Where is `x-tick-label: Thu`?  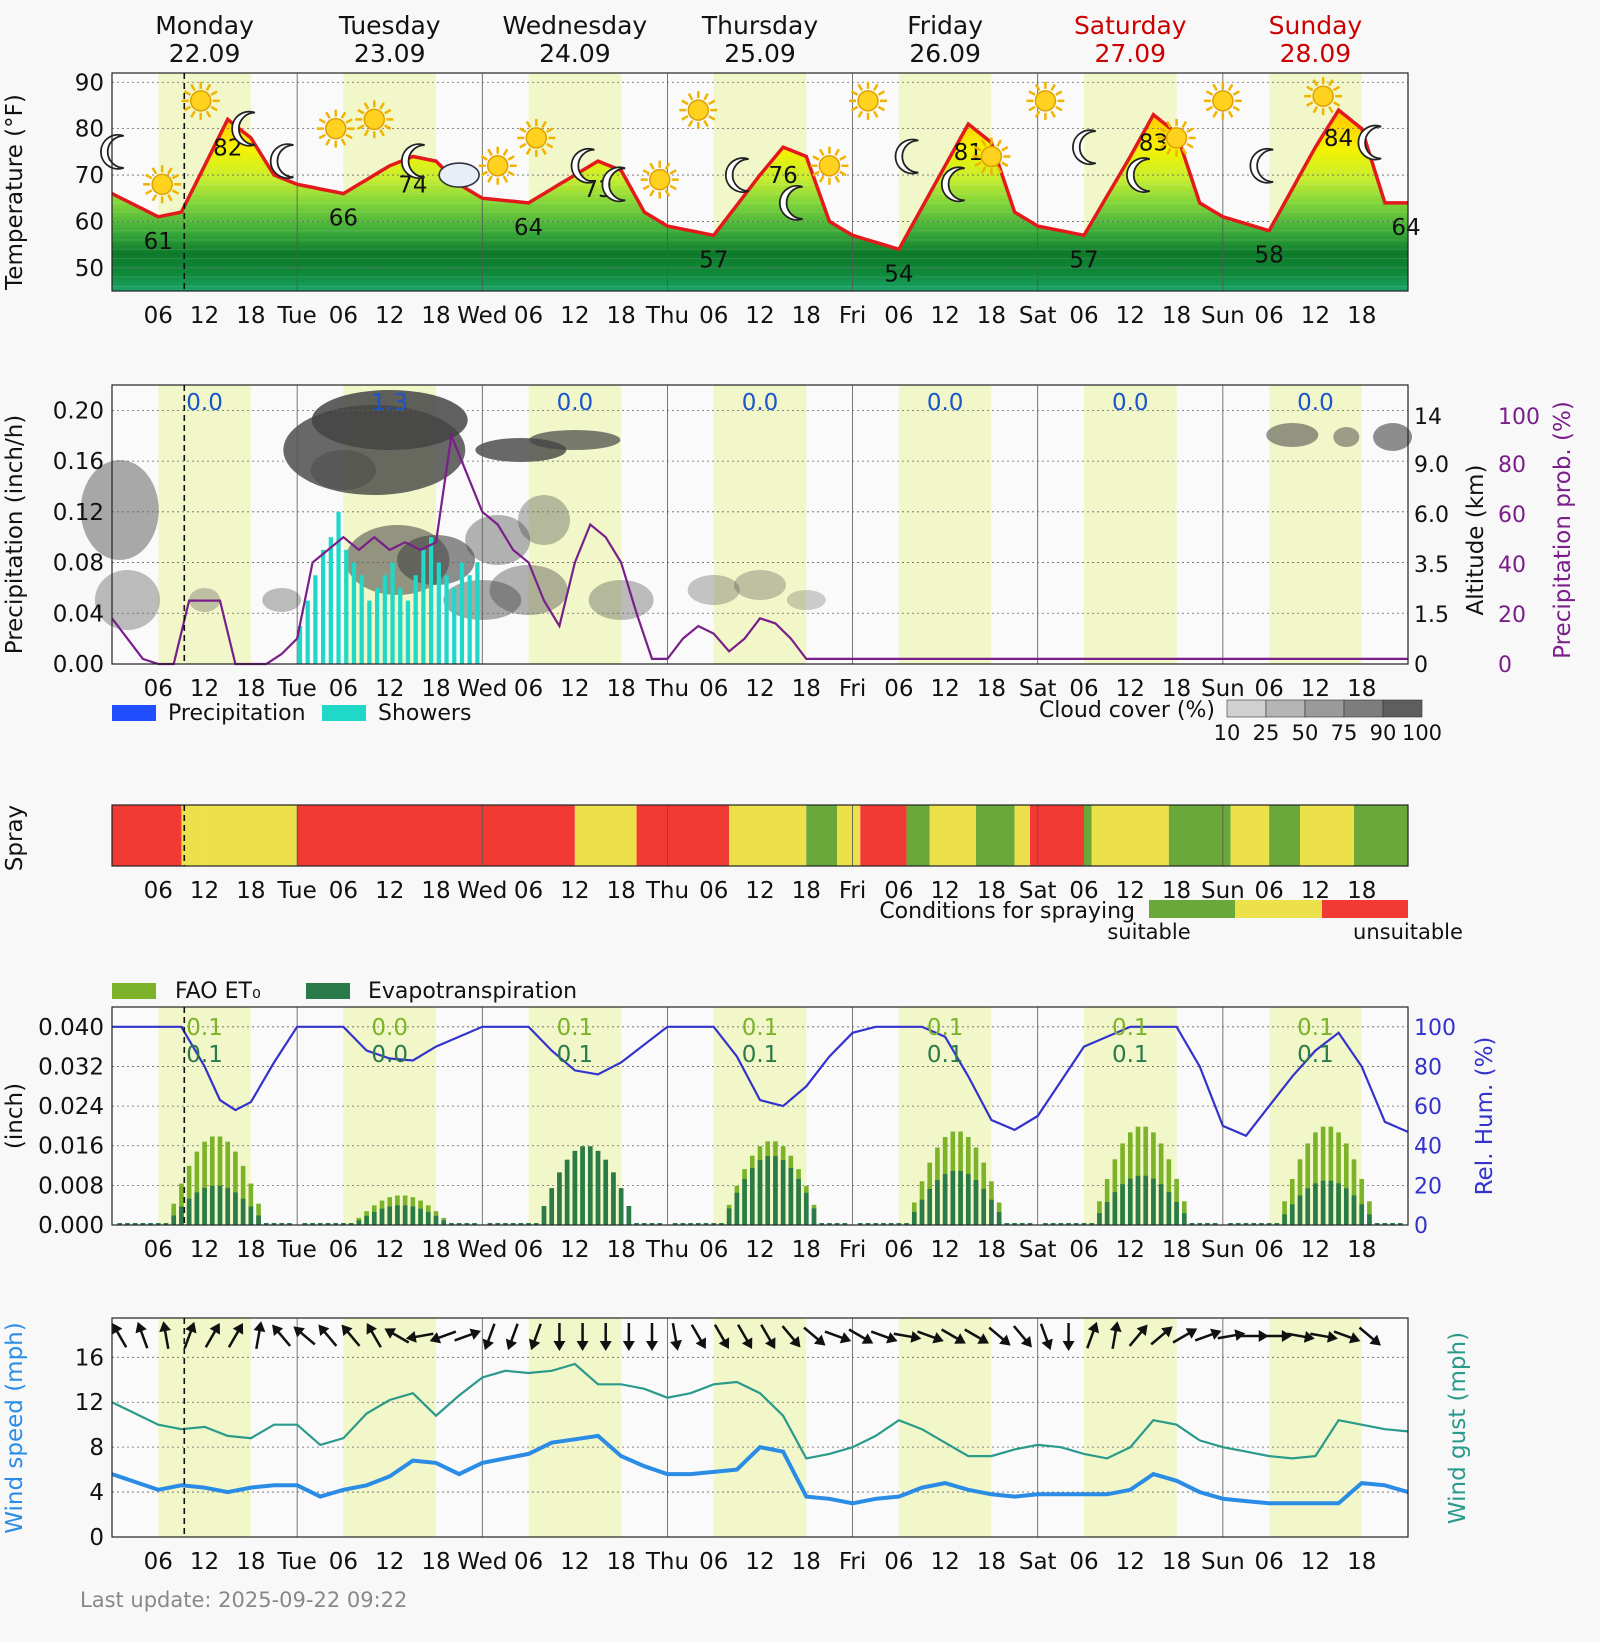 x-tick-label: Thu is located at coordinates (667, 689).